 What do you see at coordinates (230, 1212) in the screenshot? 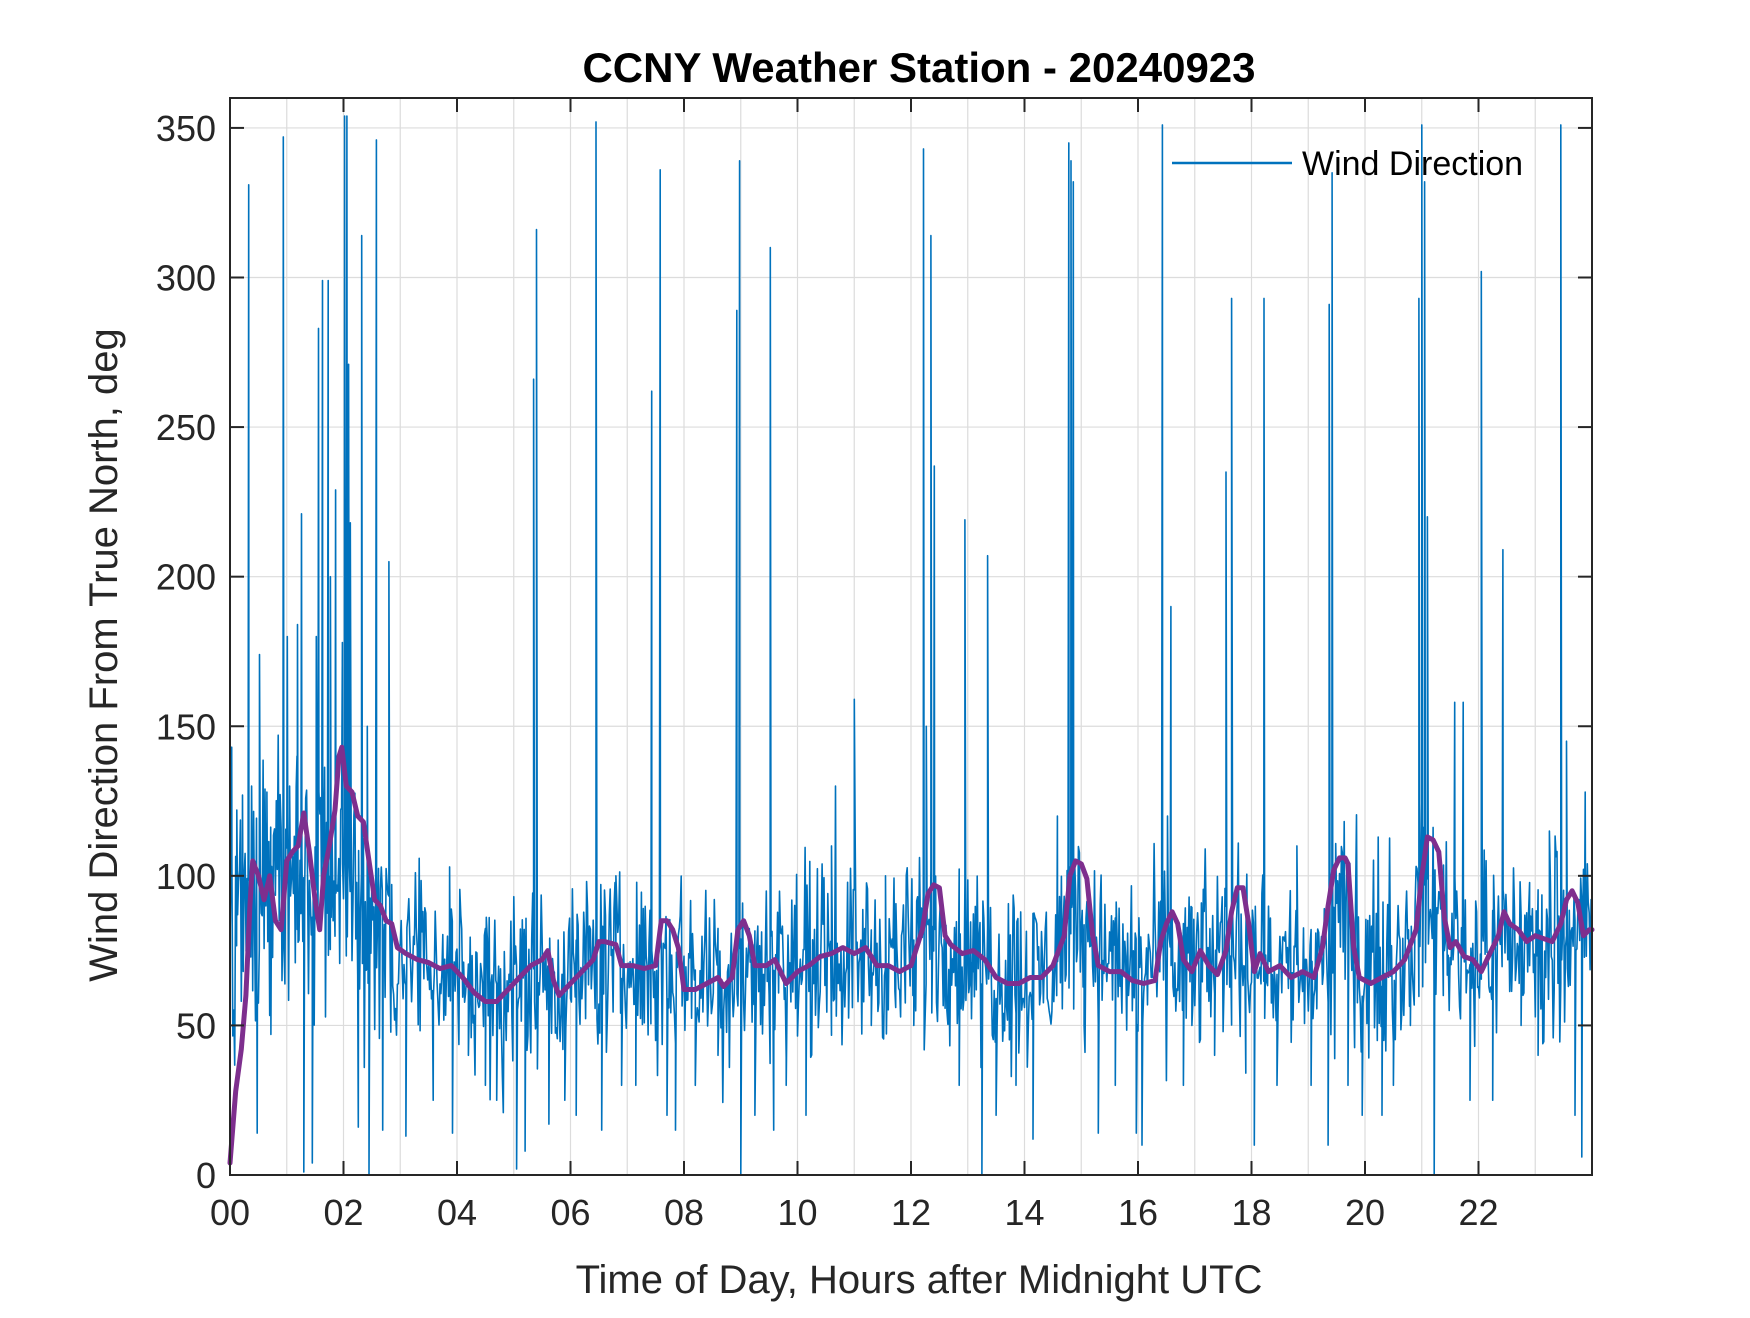
I see `x-tick-label: 00` at bounding box center [230, 1212].